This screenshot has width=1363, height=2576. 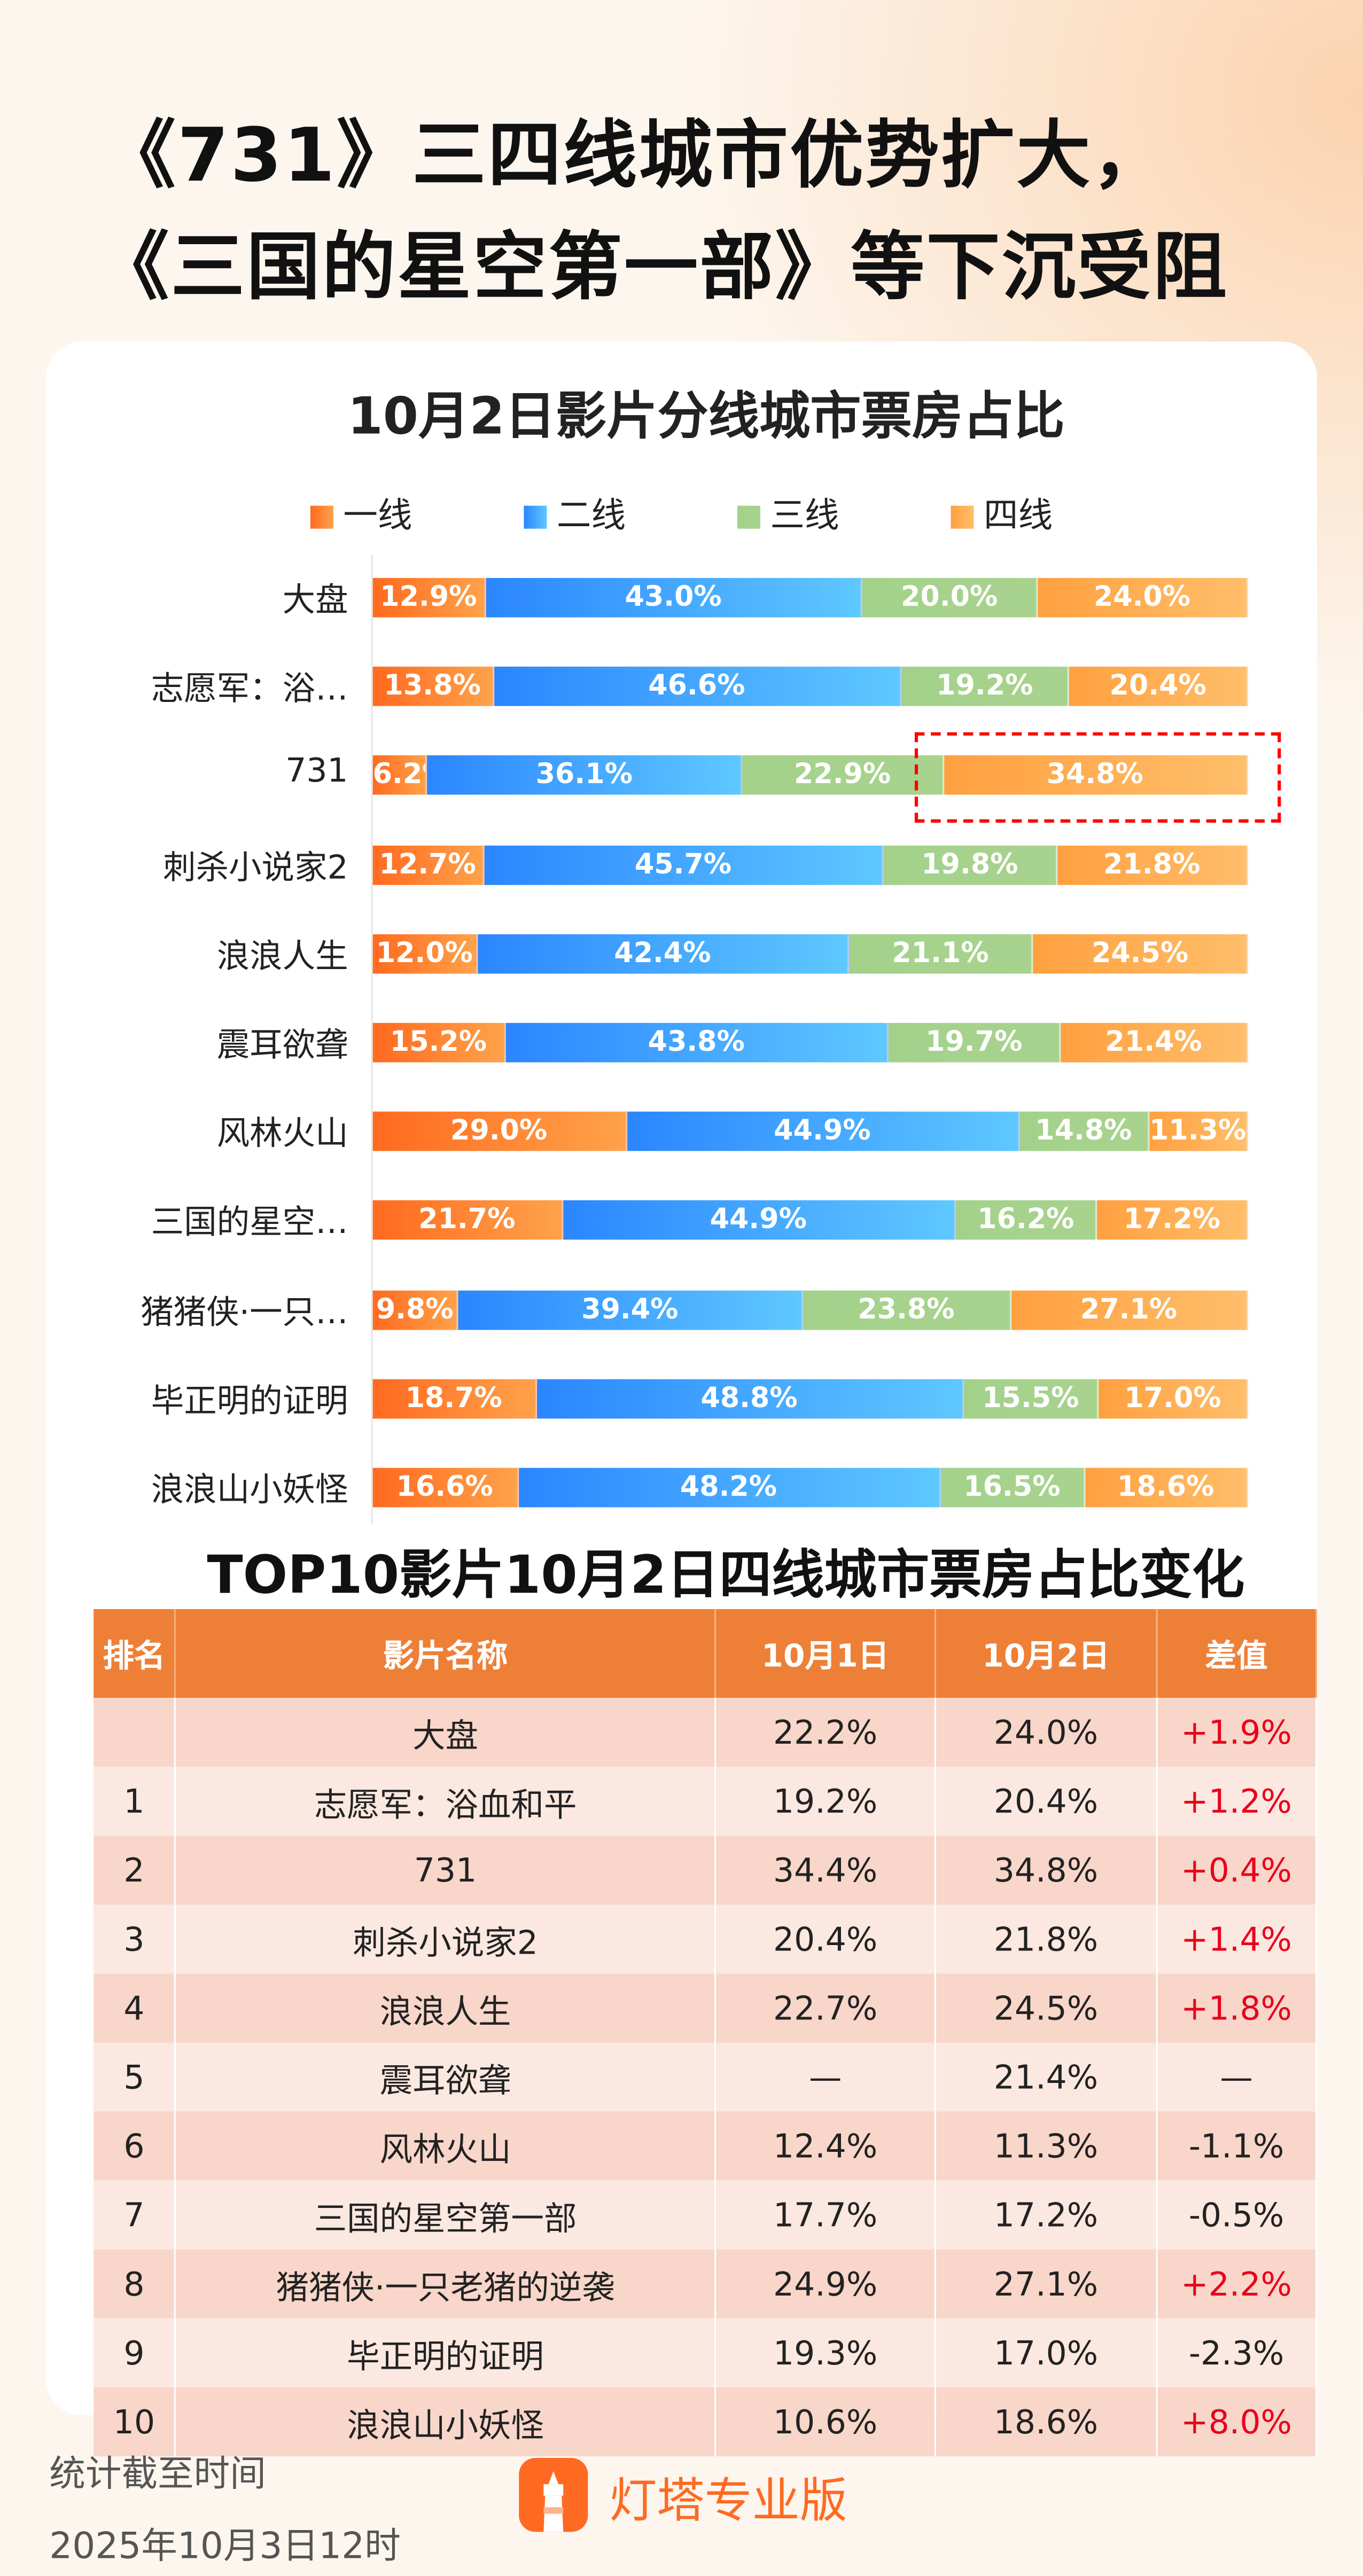 What do you see at coordinates (445, 2146) in the screenshot?
I see `table-cell: 风林火山` at bounding box center [445, 2146].